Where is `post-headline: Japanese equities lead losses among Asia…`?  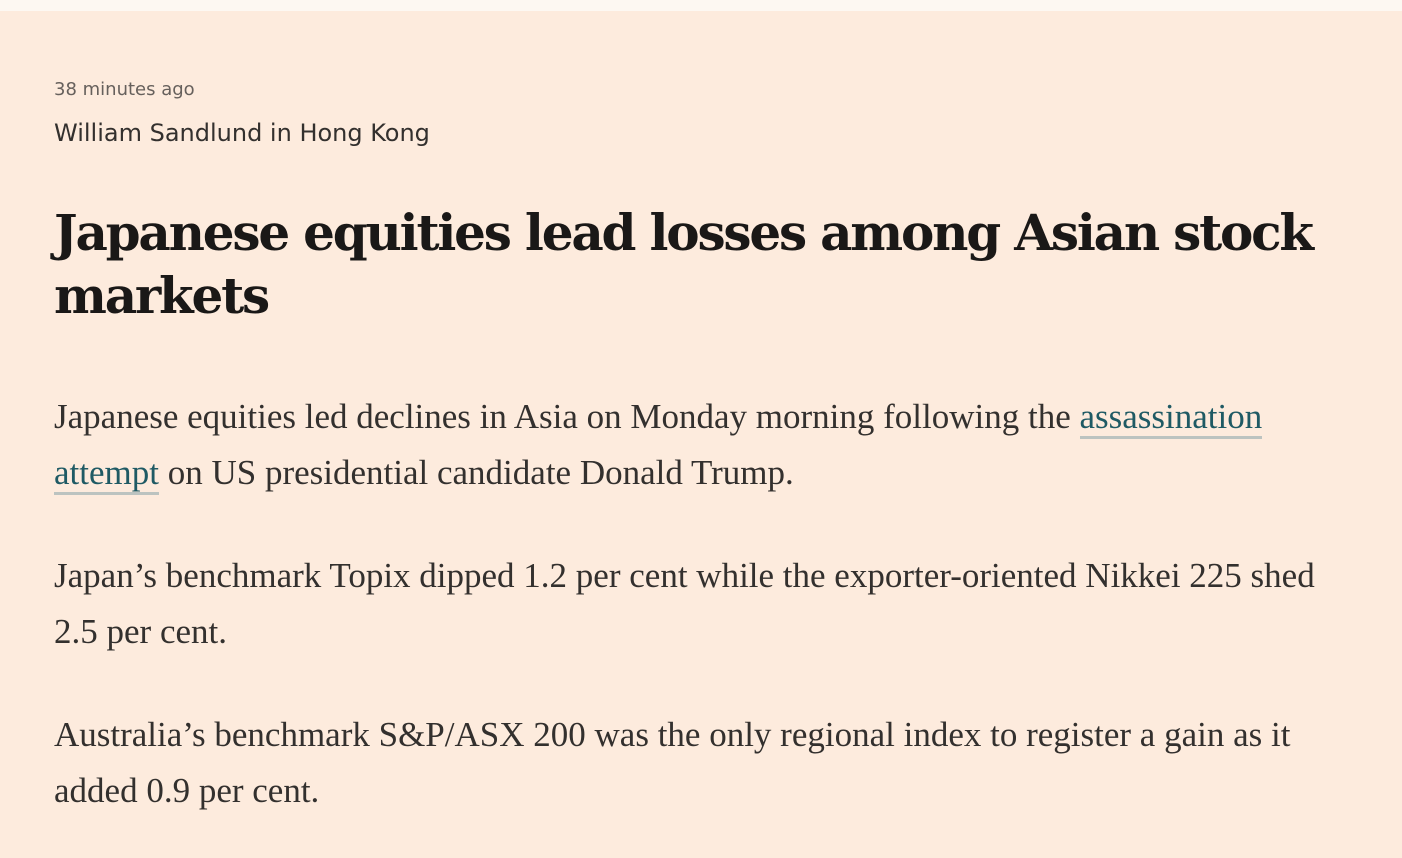
post-headline: Japanese equities lead losses among Asia… is located at coordinates (684, 264).